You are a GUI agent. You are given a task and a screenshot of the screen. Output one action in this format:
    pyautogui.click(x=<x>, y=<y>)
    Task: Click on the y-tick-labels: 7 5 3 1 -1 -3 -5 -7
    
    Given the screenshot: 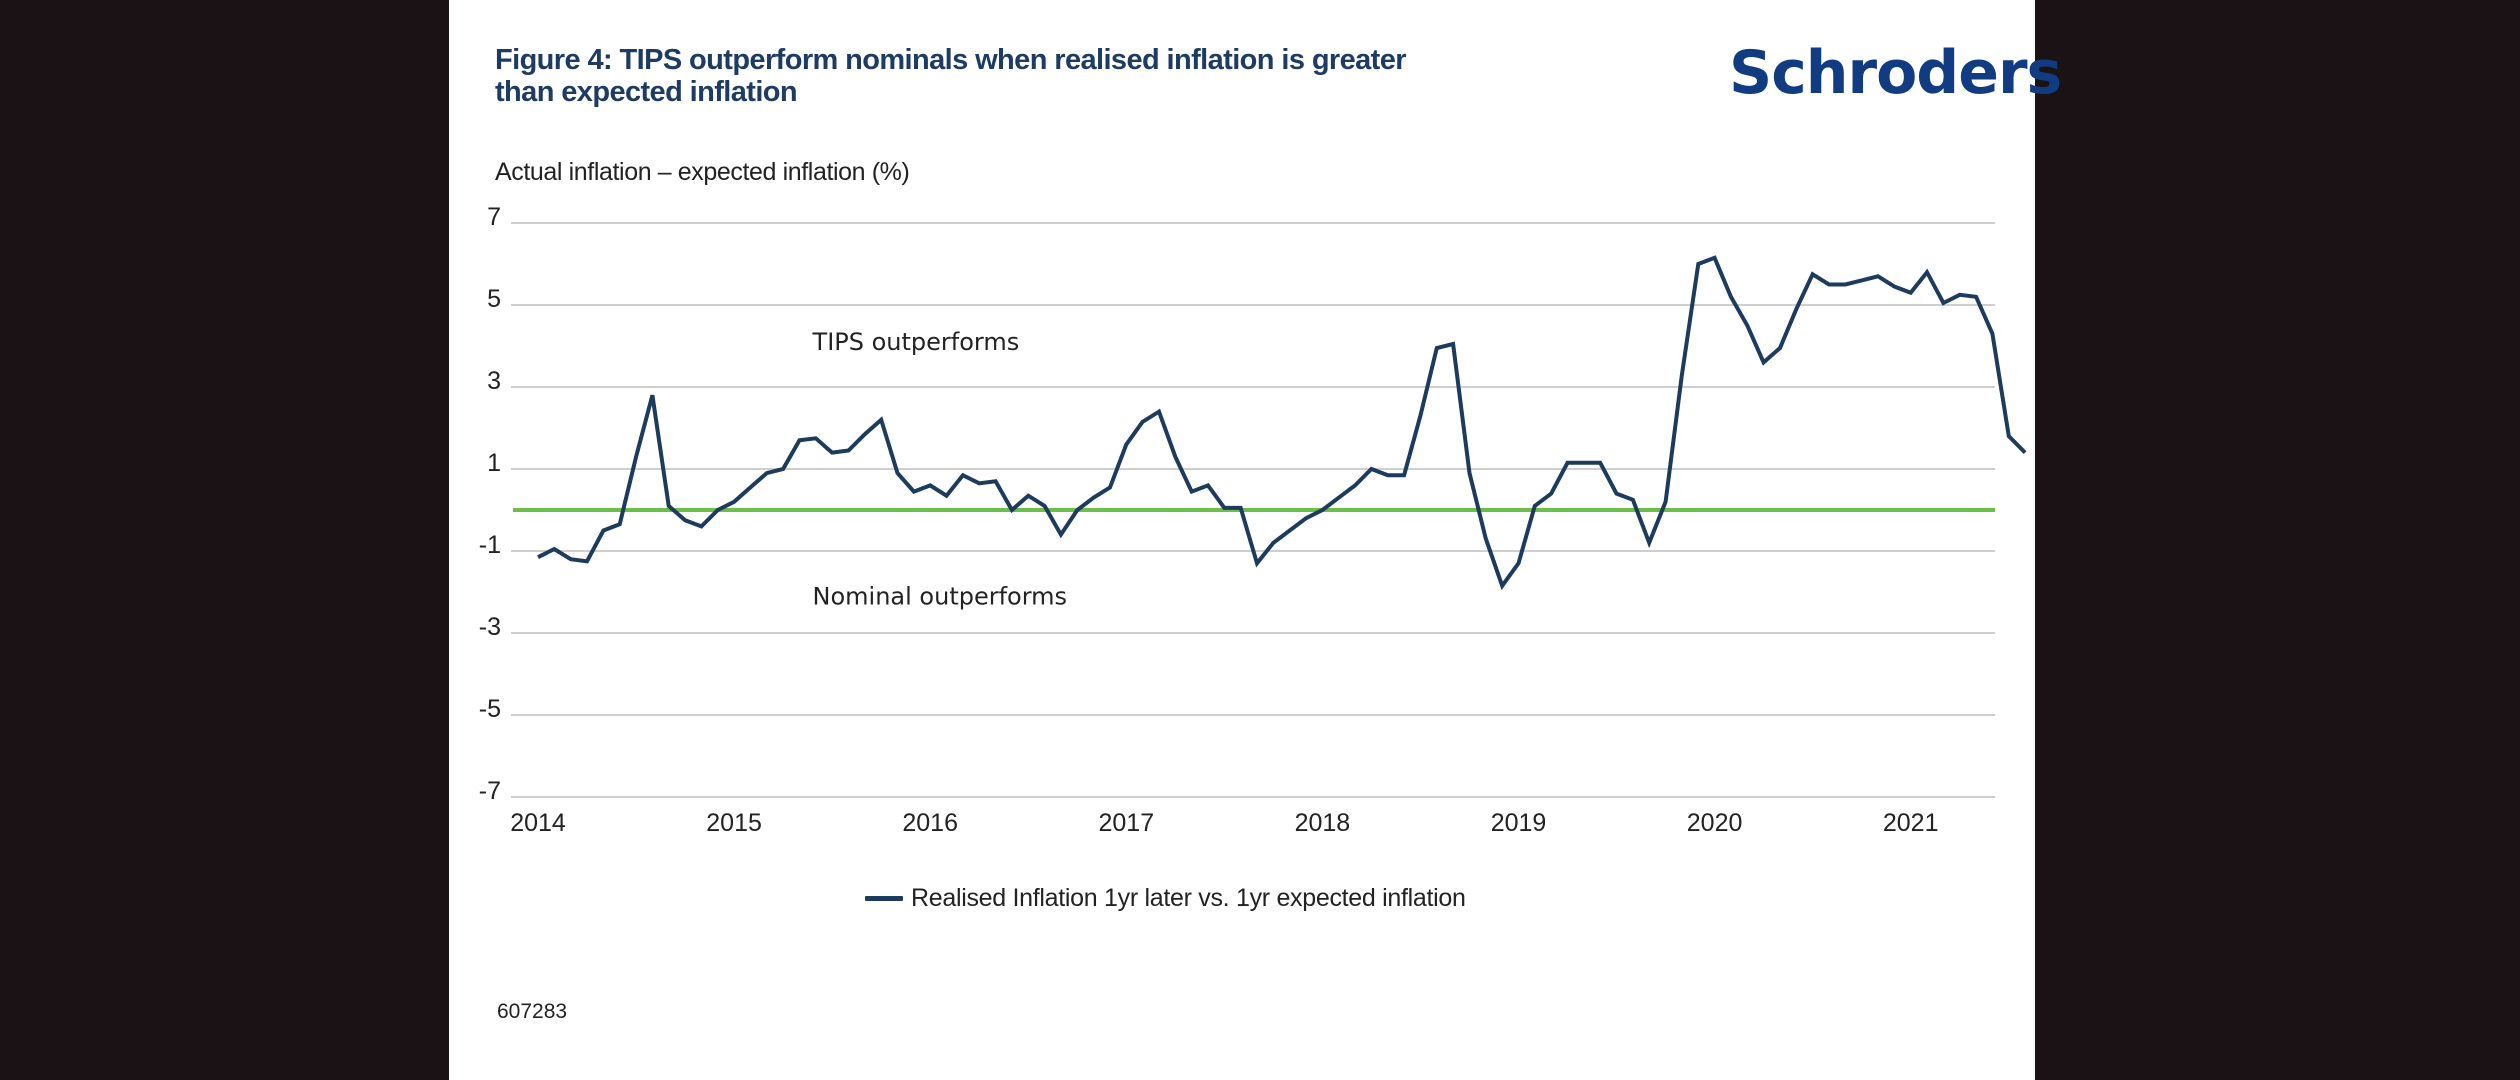 What is the action you would take?
    pyautogui.click(x=490, y=504)
    